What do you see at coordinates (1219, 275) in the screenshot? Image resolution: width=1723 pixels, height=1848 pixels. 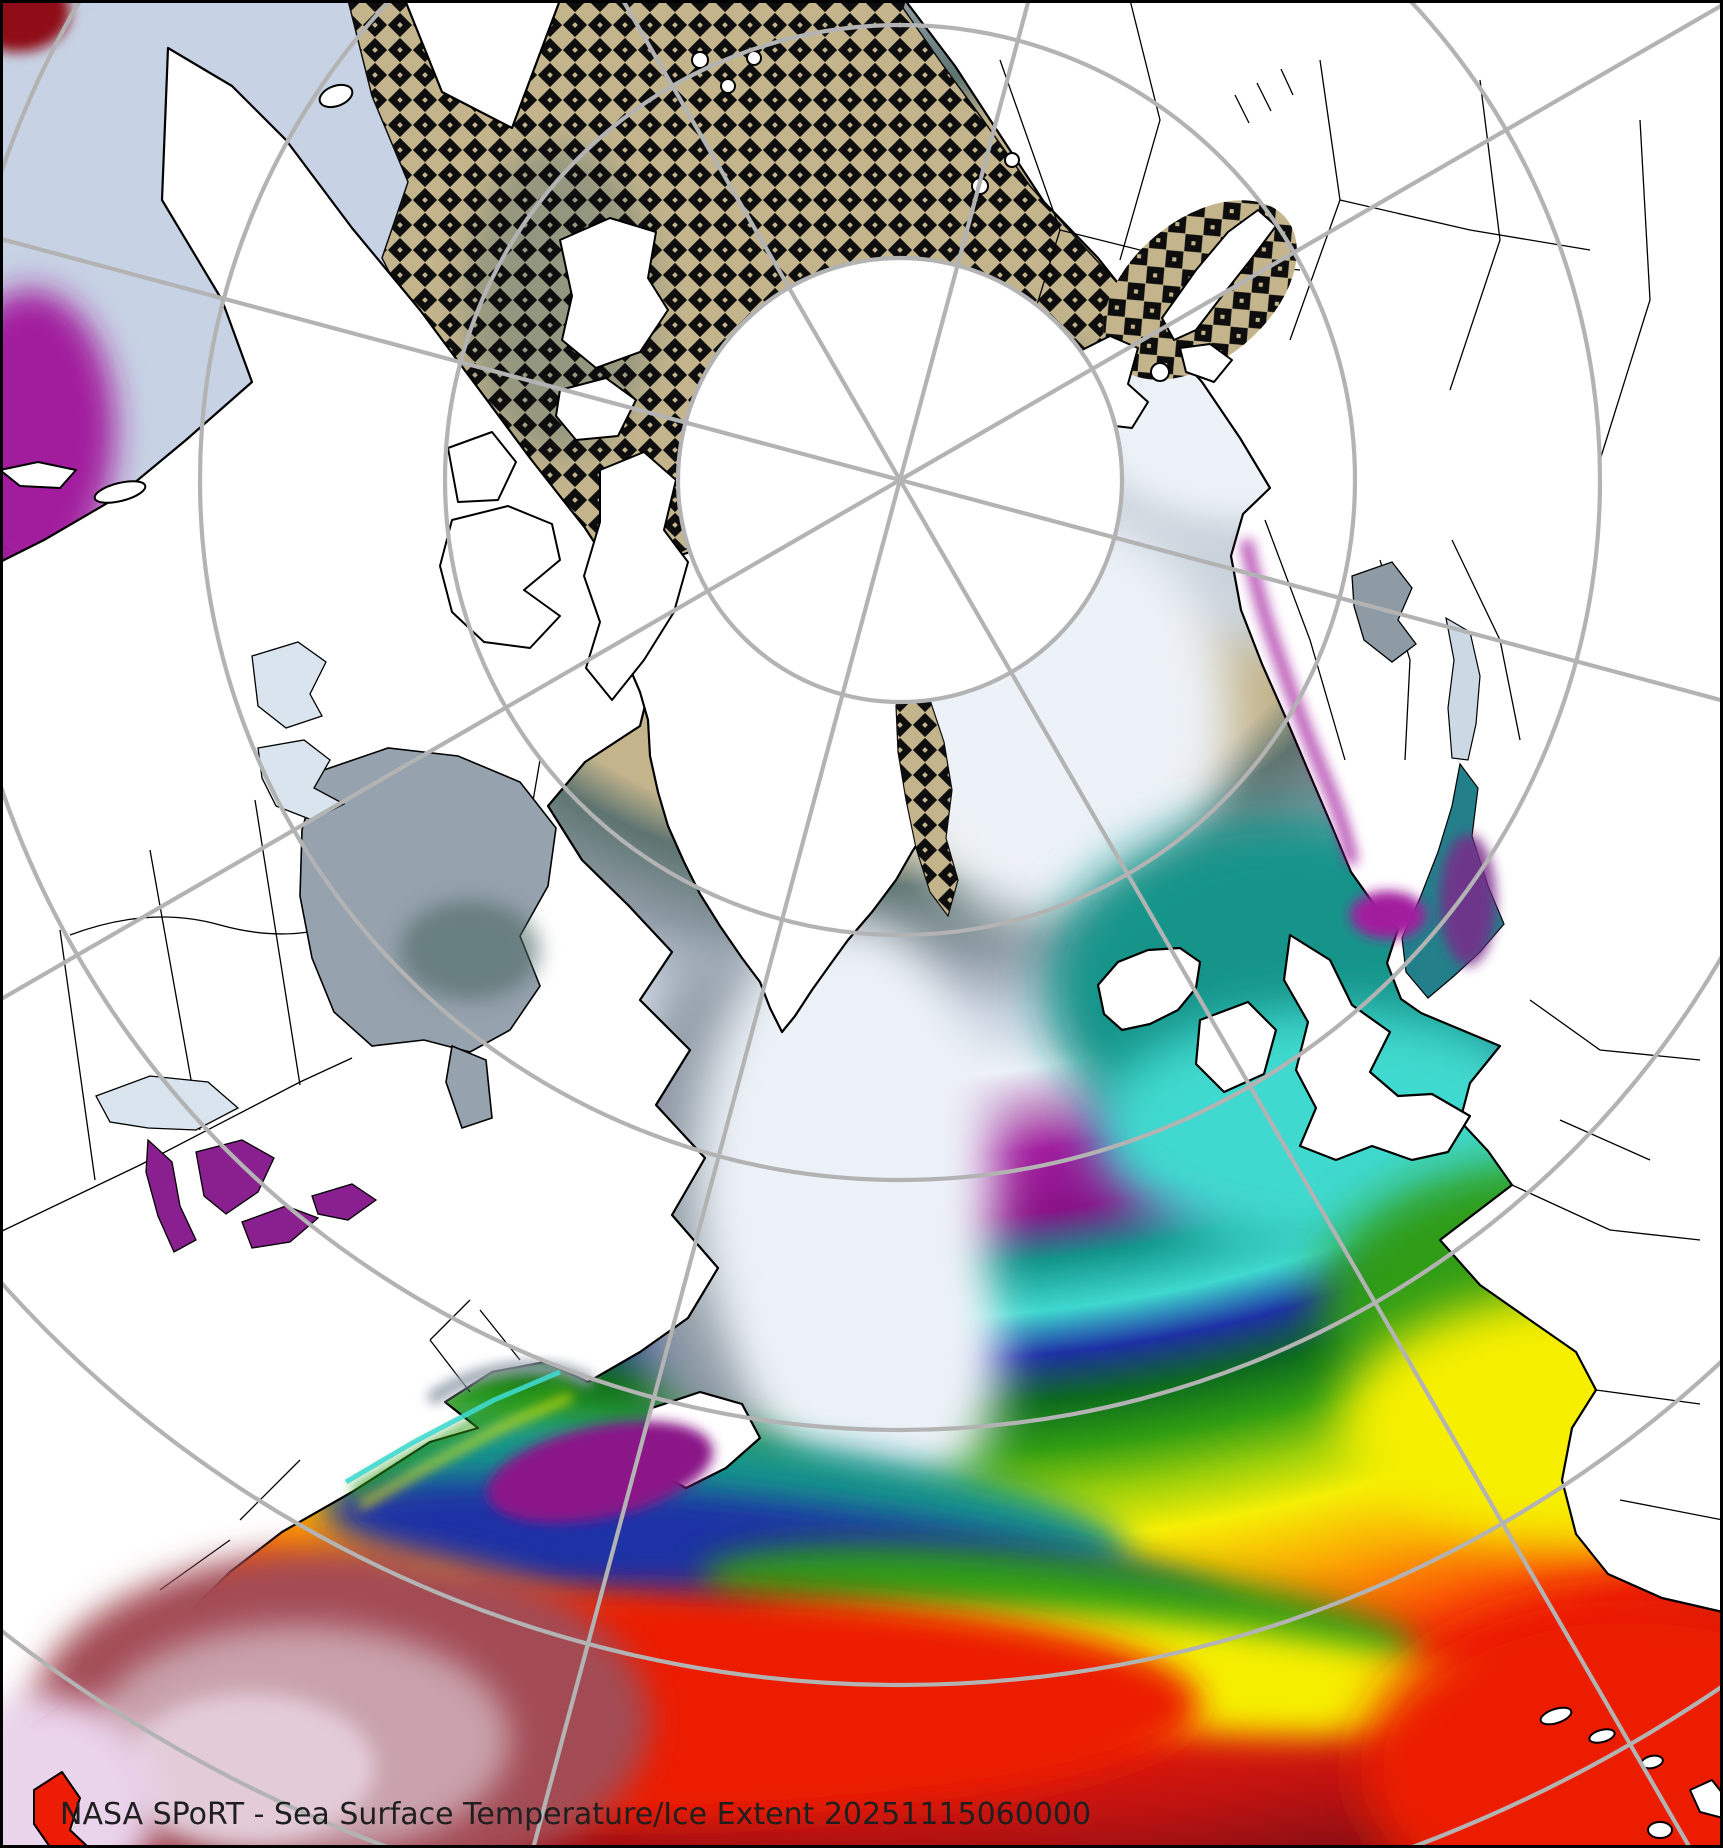 I see `island-novaya-zemlya-north` at bounding box center [1219, 275].